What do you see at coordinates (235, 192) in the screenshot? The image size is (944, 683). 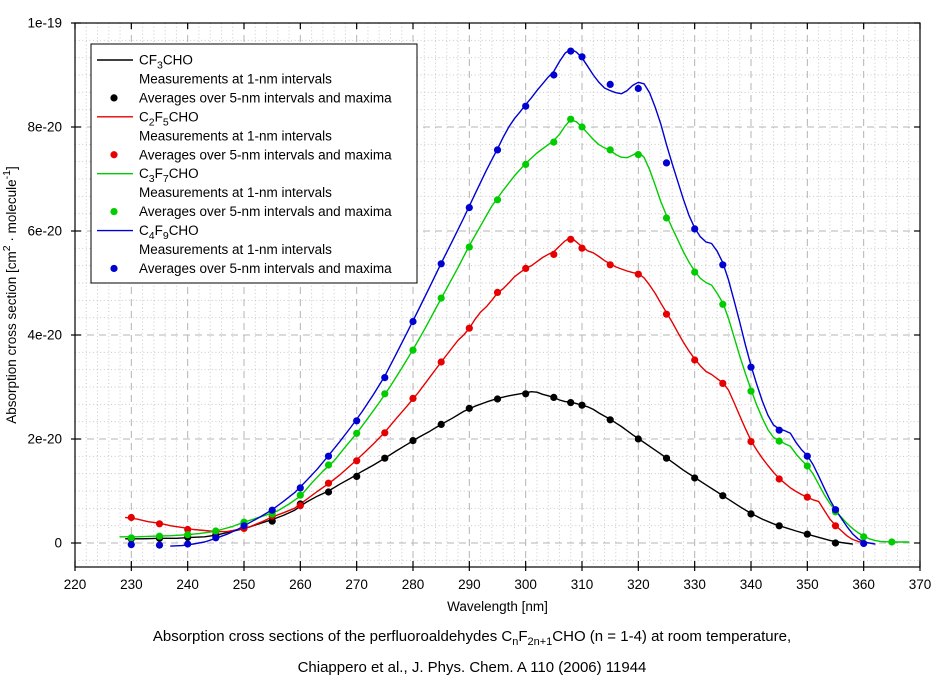 I see `legend-measurements-label: Measurements at 1-nm intervals` at bounding box center [235, 192].